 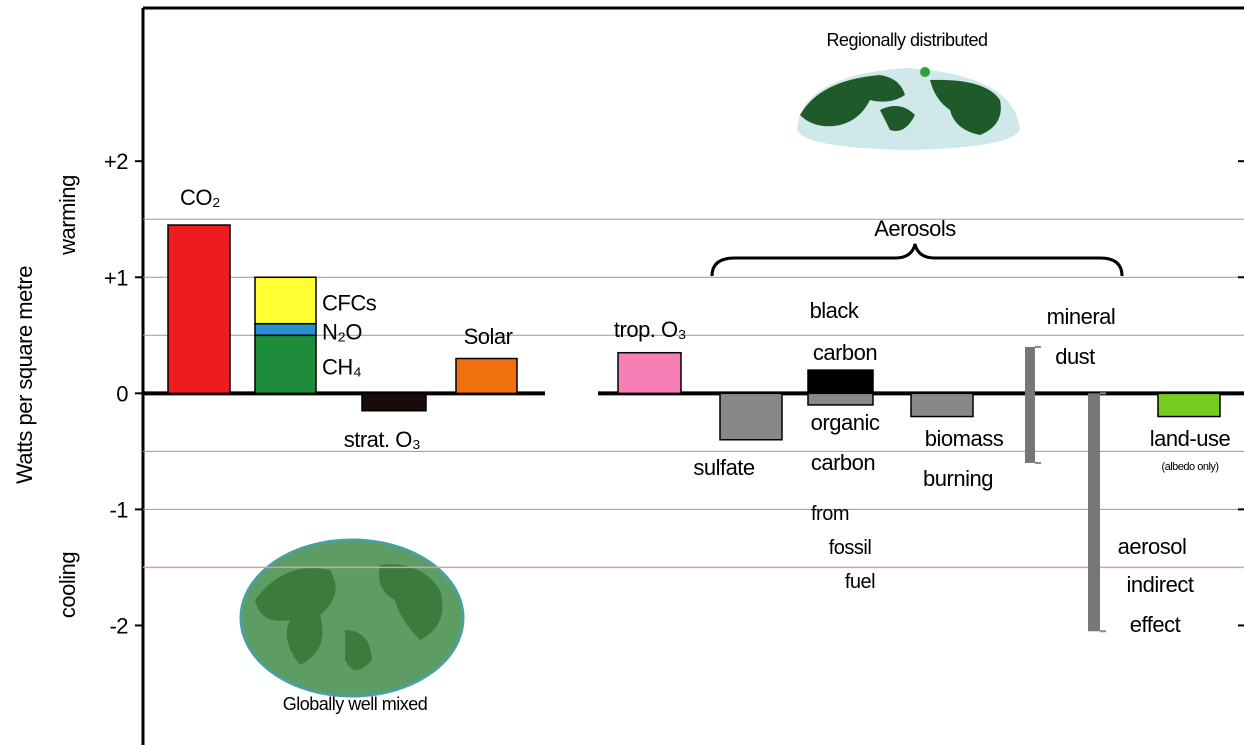 What do you see at coordinates (958, 478) in the screenshot?
I see `bar-label: burning` at bounding box center [958, 478].